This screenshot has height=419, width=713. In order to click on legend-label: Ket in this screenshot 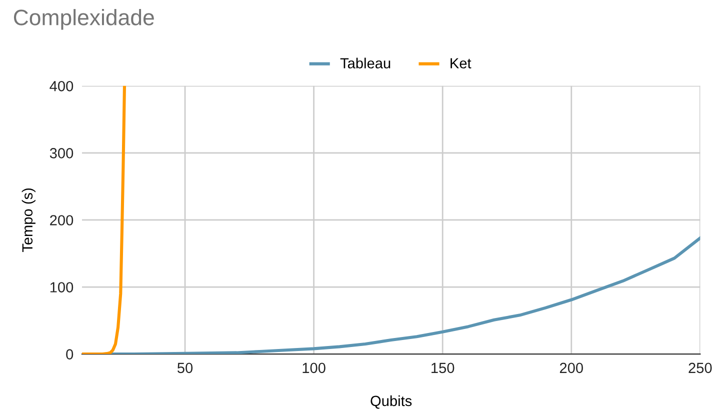, I will do `click(461, 63)`.